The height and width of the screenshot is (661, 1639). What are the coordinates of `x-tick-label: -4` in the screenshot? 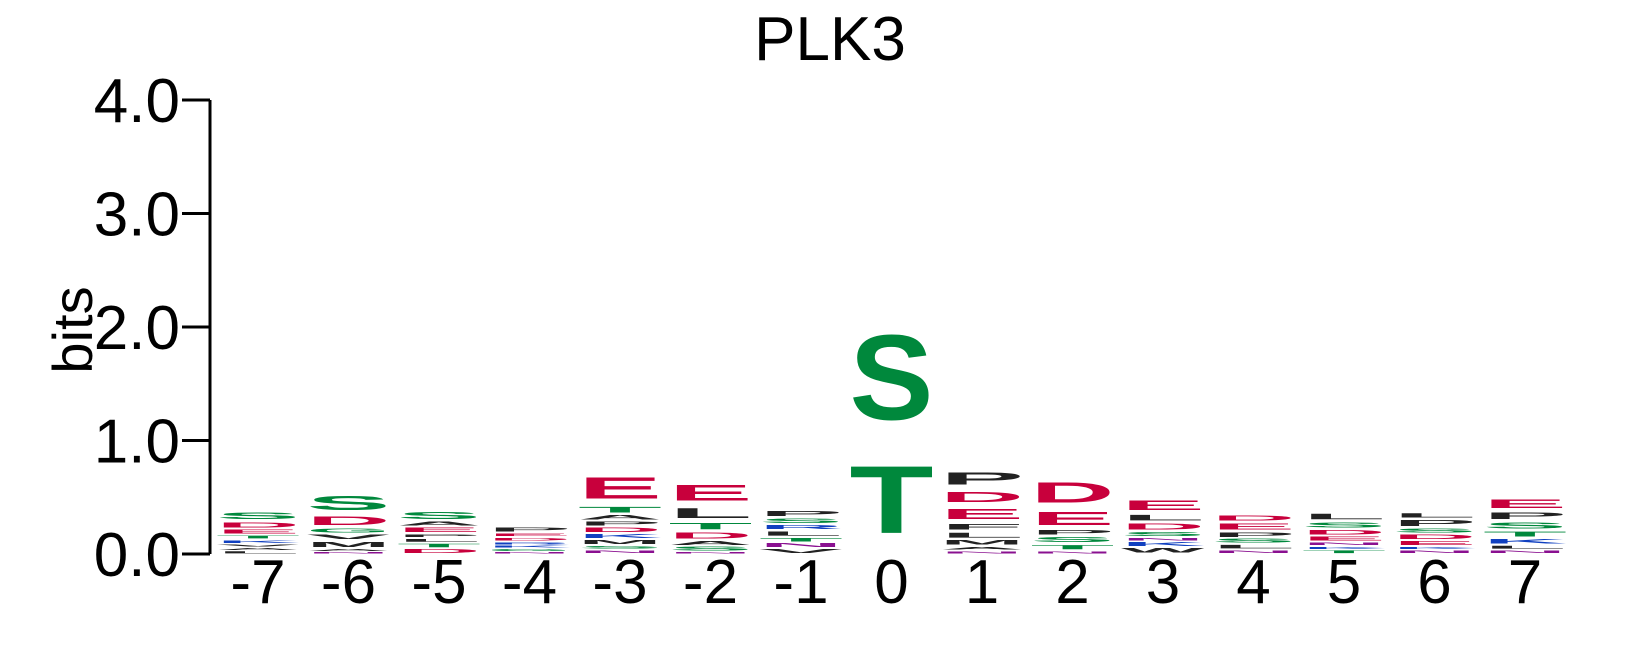 It's located at (529, 582).